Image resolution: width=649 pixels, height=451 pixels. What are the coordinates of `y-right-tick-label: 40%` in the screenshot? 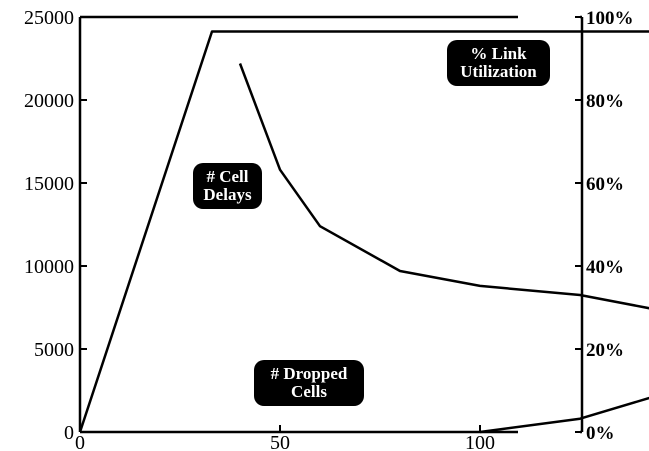 It's located at (605, 267).